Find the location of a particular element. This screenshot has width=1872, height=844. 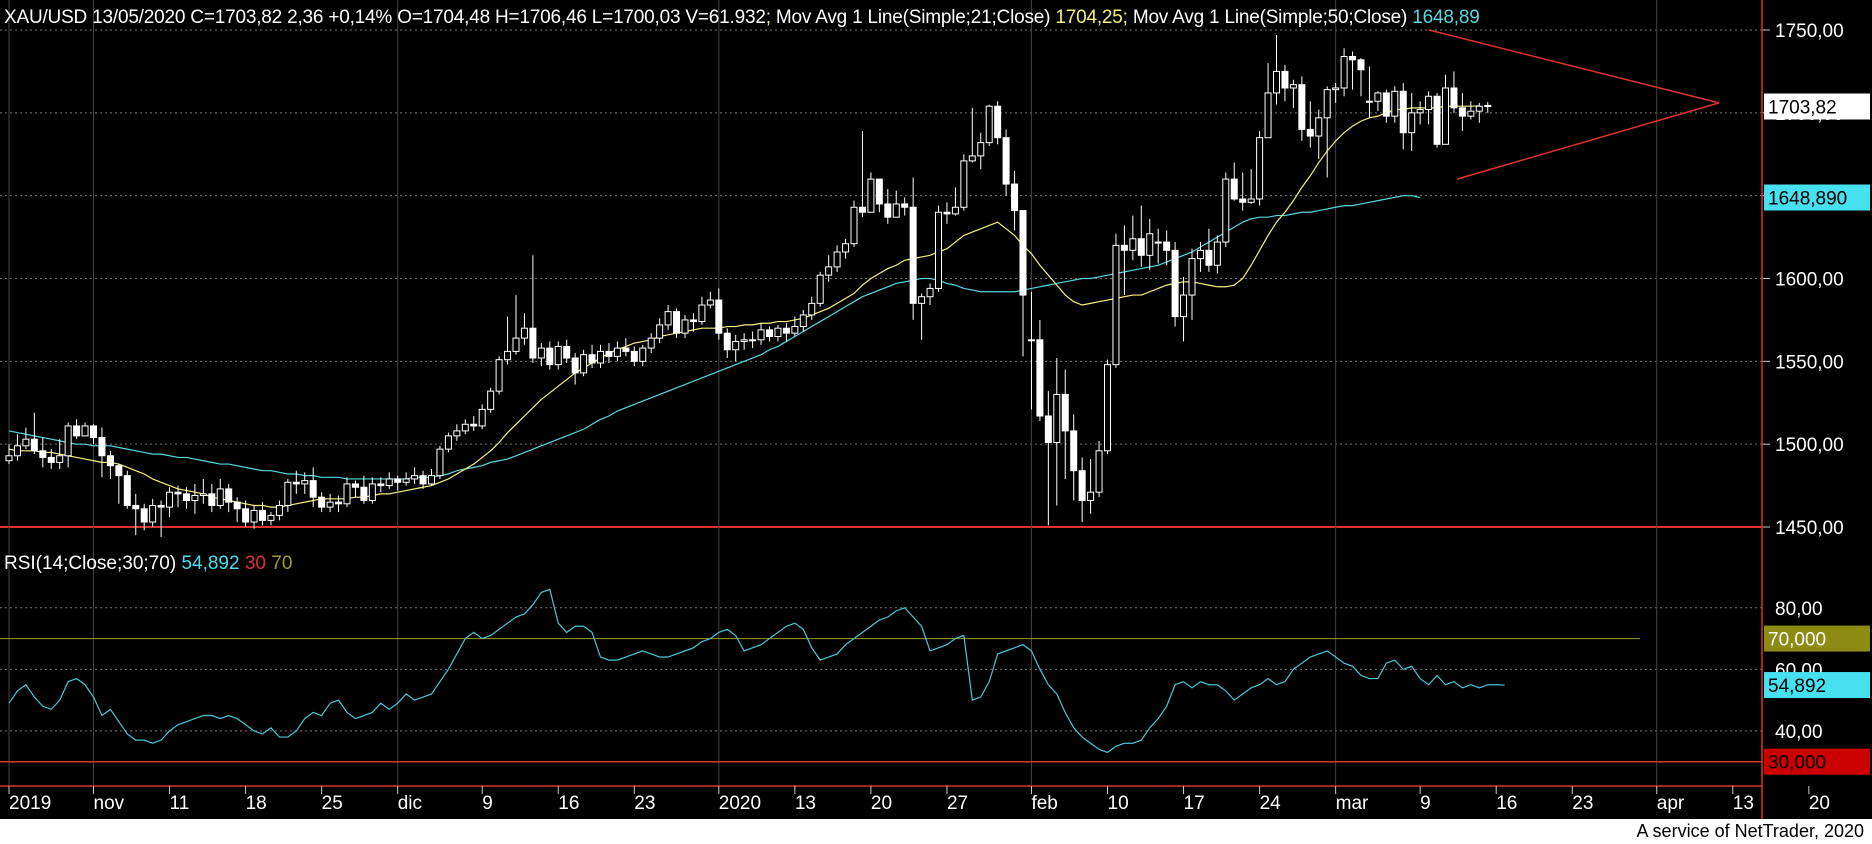

rsi-label: RSI(14;Close;30;70) is located at coordinates (90, 563).